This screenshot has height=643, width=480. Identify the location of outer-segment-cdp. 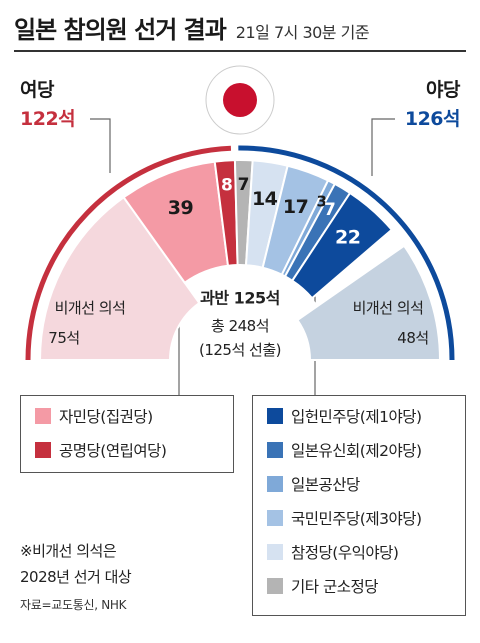
(342, 245).